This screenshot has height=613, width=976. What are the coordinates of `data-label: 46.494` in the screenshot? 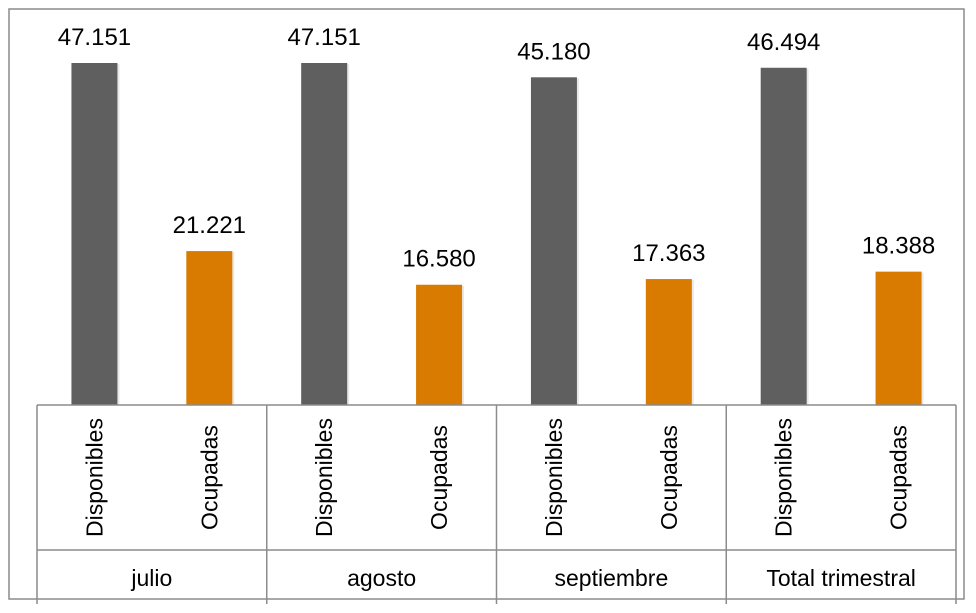 It's located at (783, 42).